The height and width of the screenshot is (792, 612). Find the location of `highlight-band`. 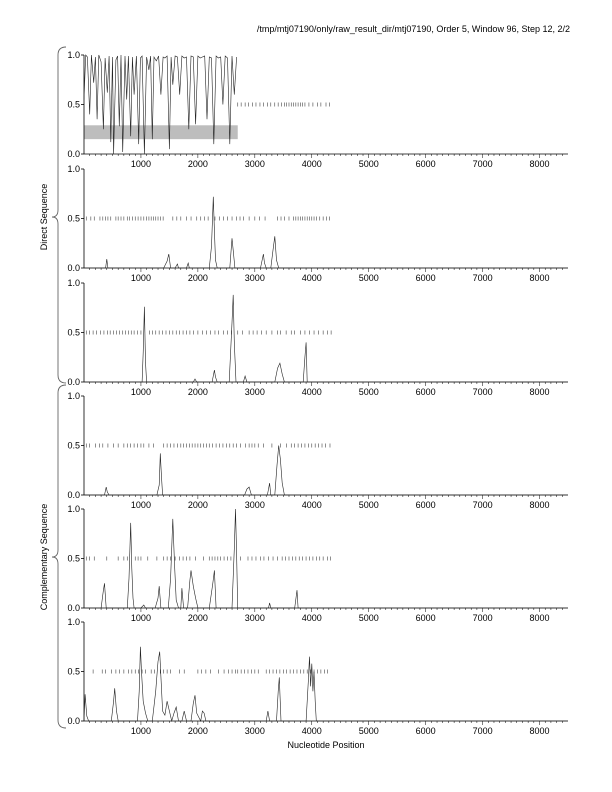

highlight-band is located at coordinates (161, 132).